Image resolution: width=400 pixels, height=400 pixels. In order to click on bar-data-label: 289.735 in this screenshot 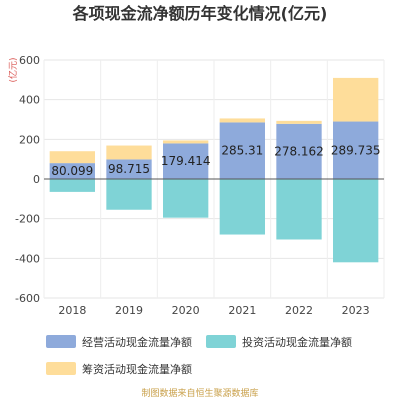, I will do `click(356, 150)`.